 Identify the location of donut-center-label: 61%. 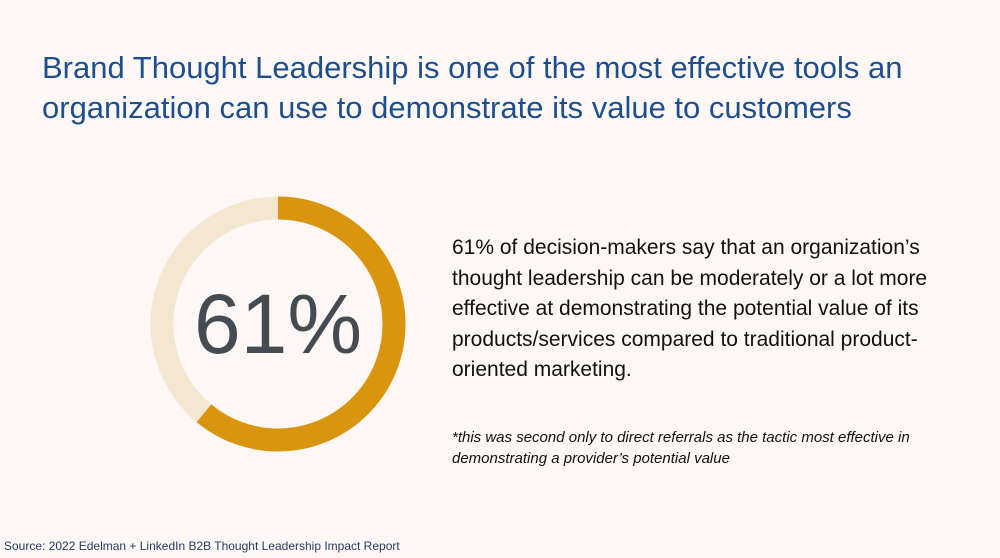
(278, 323).